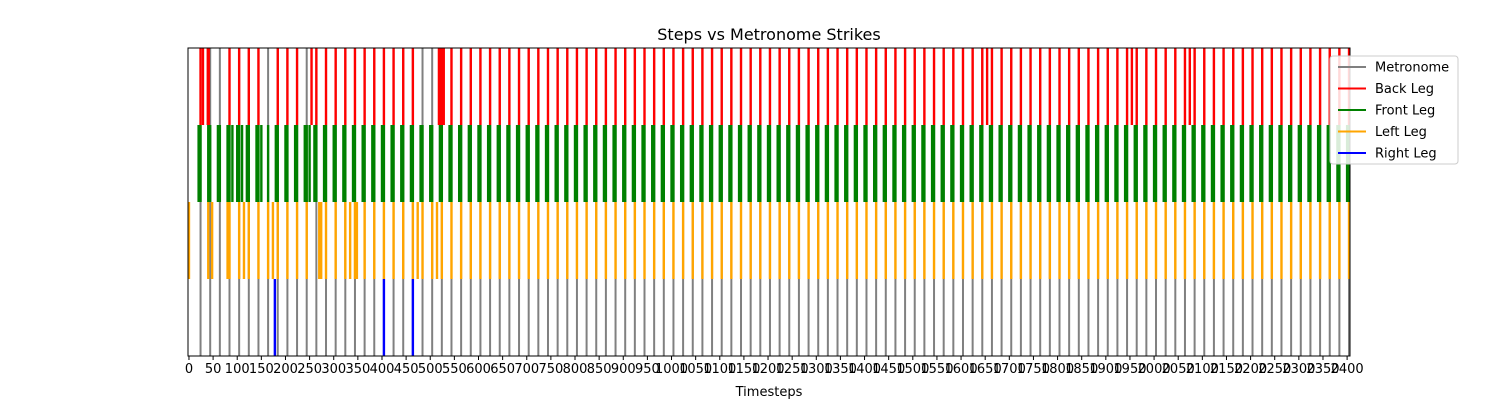  What do you see at coordinates (1298, 369) in the screenshot?
I see `x-tick-label: 2300` at bounding box center [1298, 369].